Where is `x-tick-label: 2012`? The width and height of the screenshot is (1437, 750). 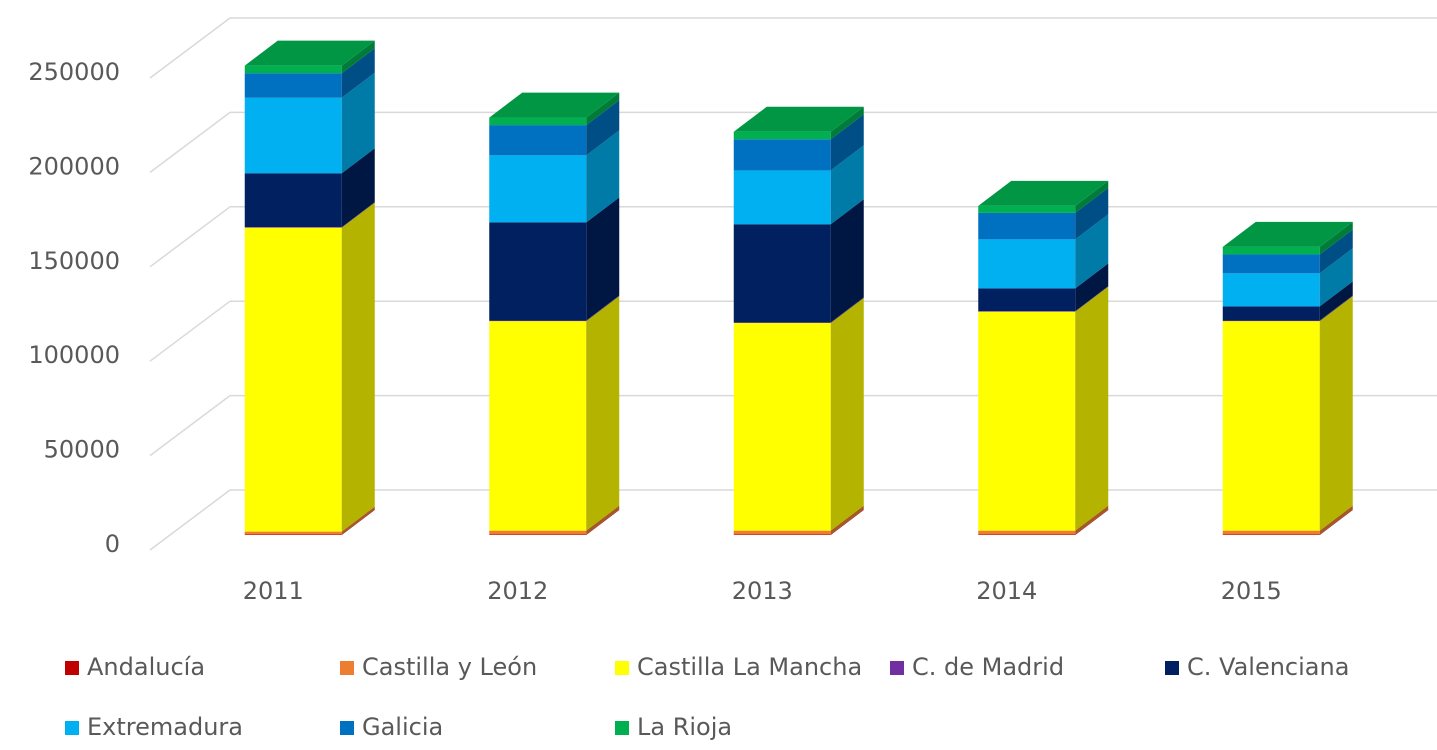 x-tick-label: 2012 is located at coordinates (517, 591).